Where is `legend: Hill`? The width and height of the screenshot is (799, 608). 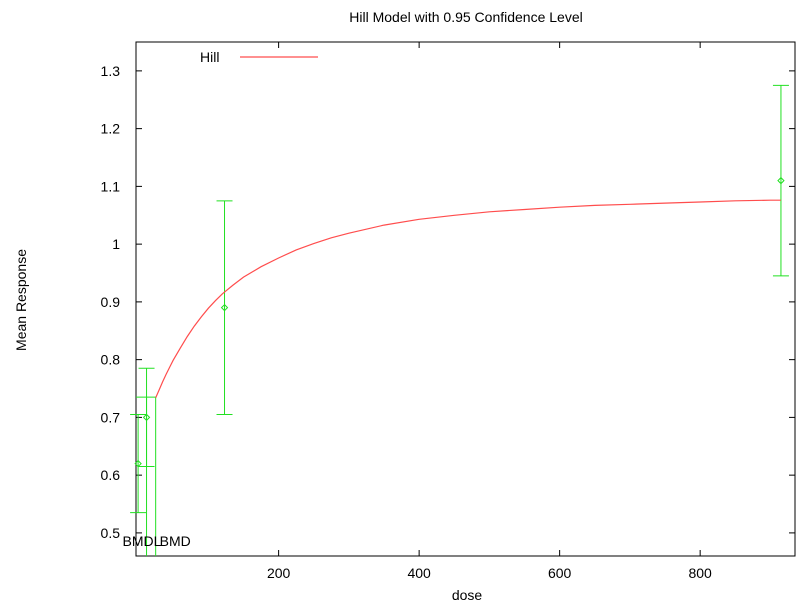
legend: Hill is located at coordinates (259, 57).